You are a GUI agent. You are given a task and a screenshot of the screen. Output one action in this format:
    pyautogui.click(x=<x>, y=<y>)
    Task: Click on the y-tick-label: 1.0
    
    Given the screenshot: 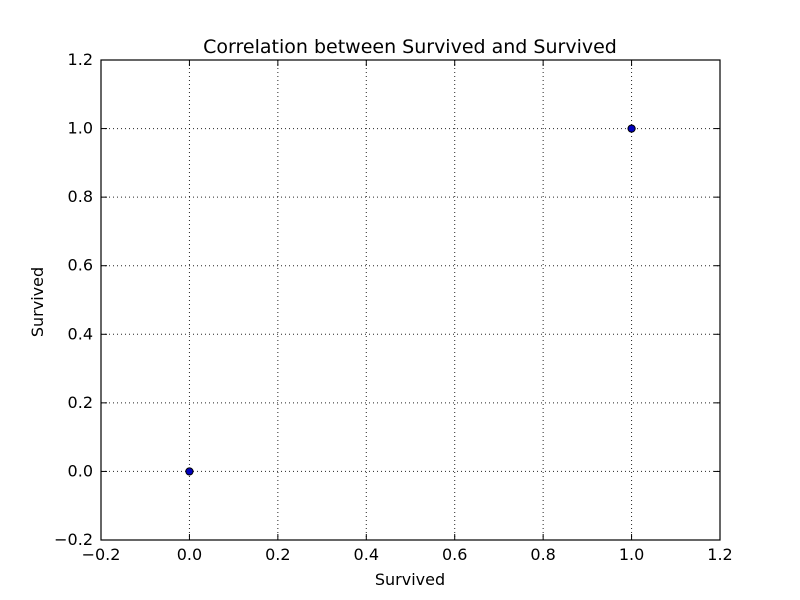 What is the action you would take?
    pyautogui.click(x=80, y=128)
    